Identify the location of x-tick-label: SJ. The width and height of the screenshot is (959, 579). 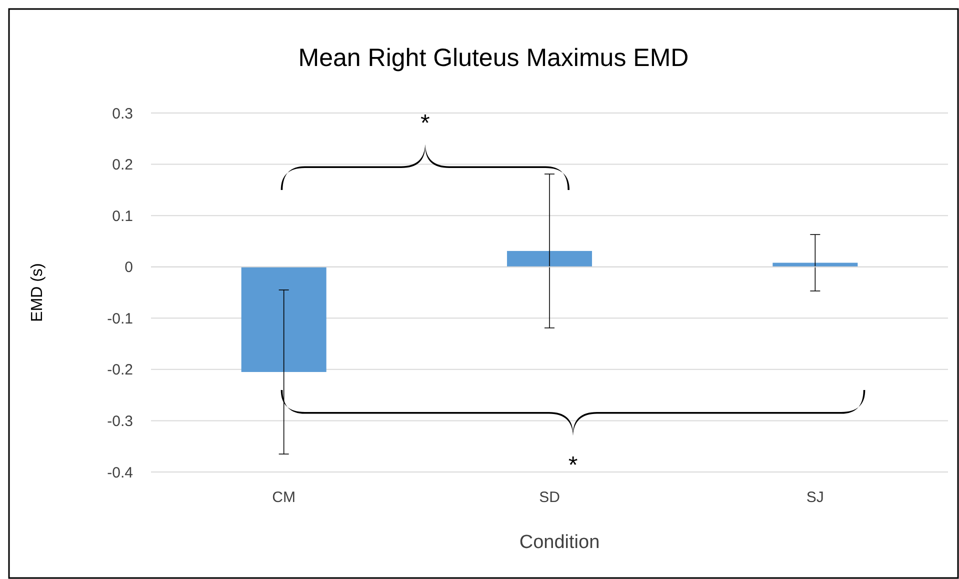
(815, 497).